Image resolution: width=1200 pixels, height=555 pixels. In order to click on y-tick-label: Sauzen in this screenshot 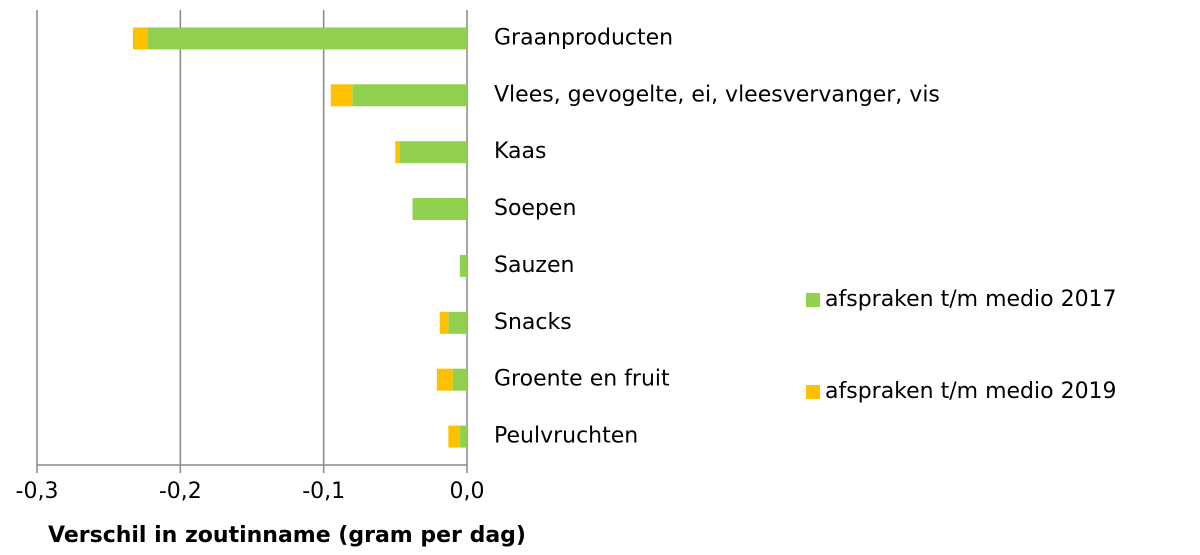, I will do `click(534, 265)`.